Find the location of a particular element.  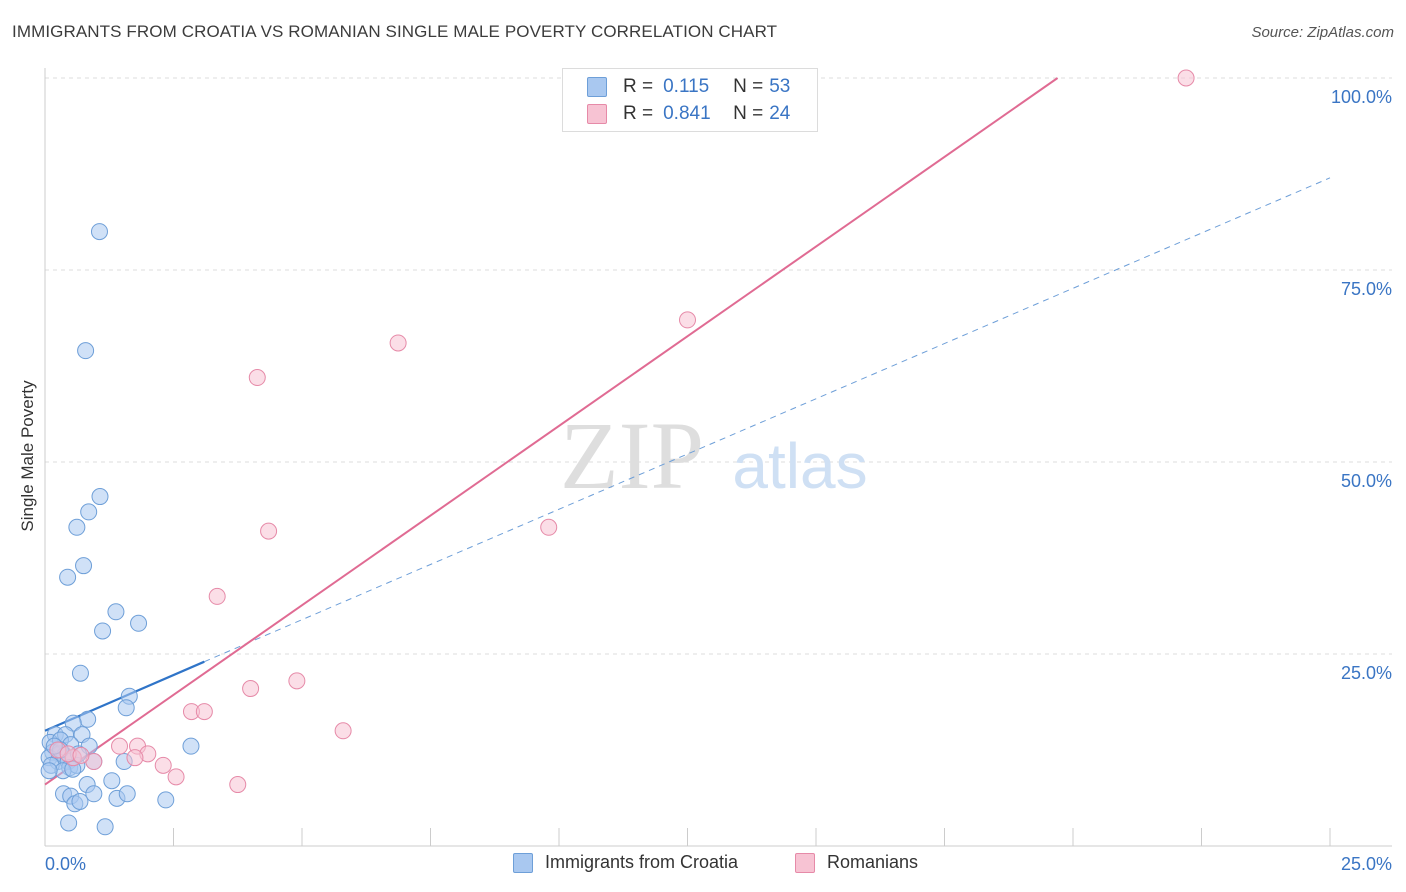

legend-swatch-romanians is located at coordinates (597, 114).